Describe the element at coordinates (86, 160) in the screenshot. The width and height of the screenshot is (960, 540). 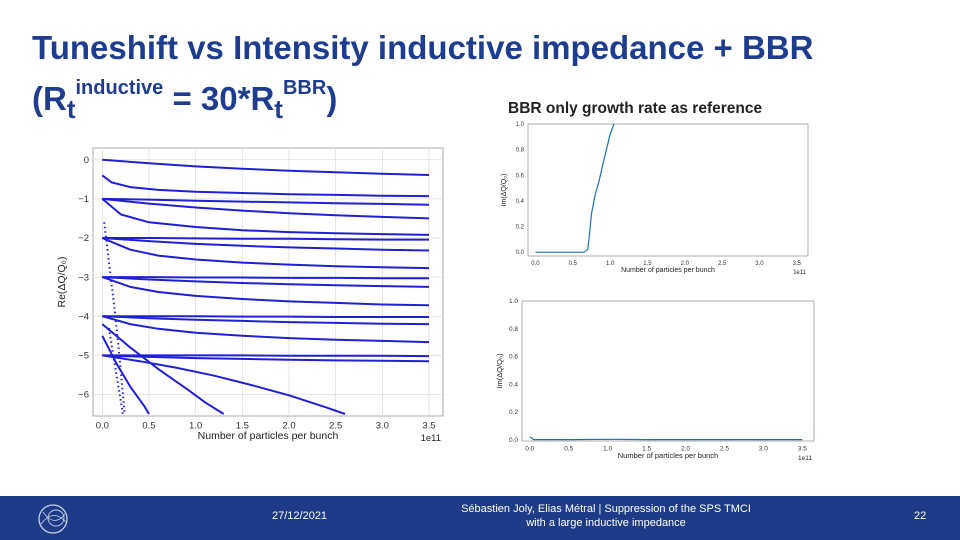
I see `y-tick-label: 0` at that location.